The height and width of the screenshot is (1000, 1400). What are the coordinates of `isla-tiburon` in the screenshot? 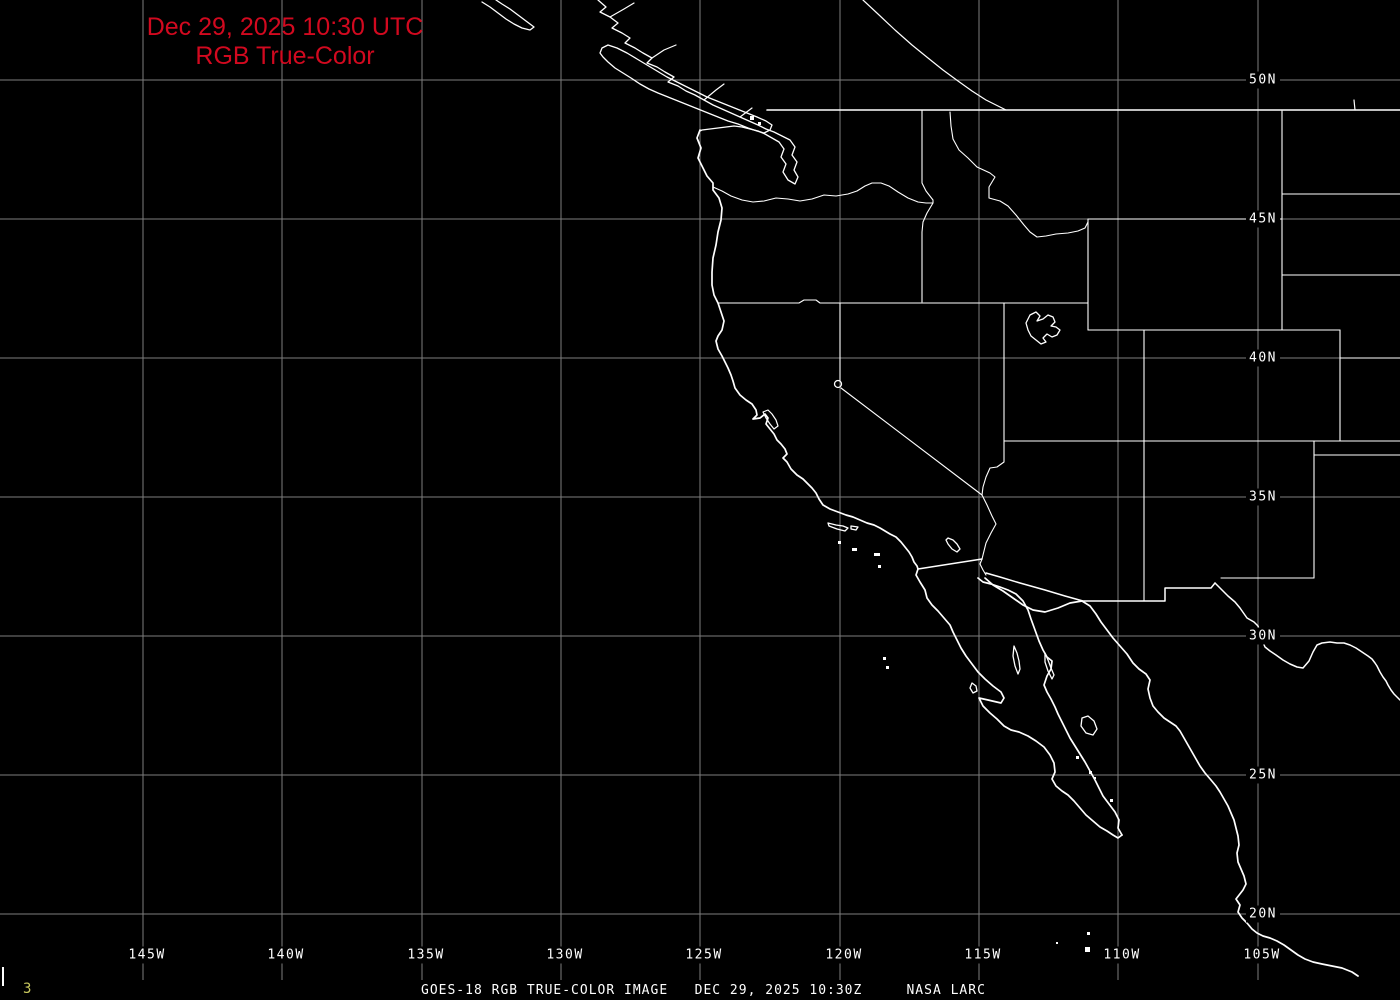 It's located at (1089, 725).